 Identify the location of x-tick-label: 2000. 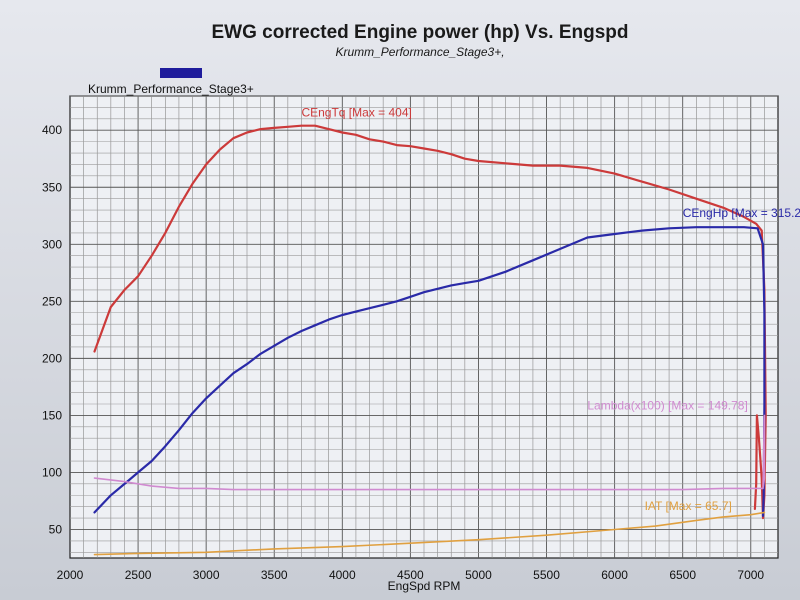
(70, 575).